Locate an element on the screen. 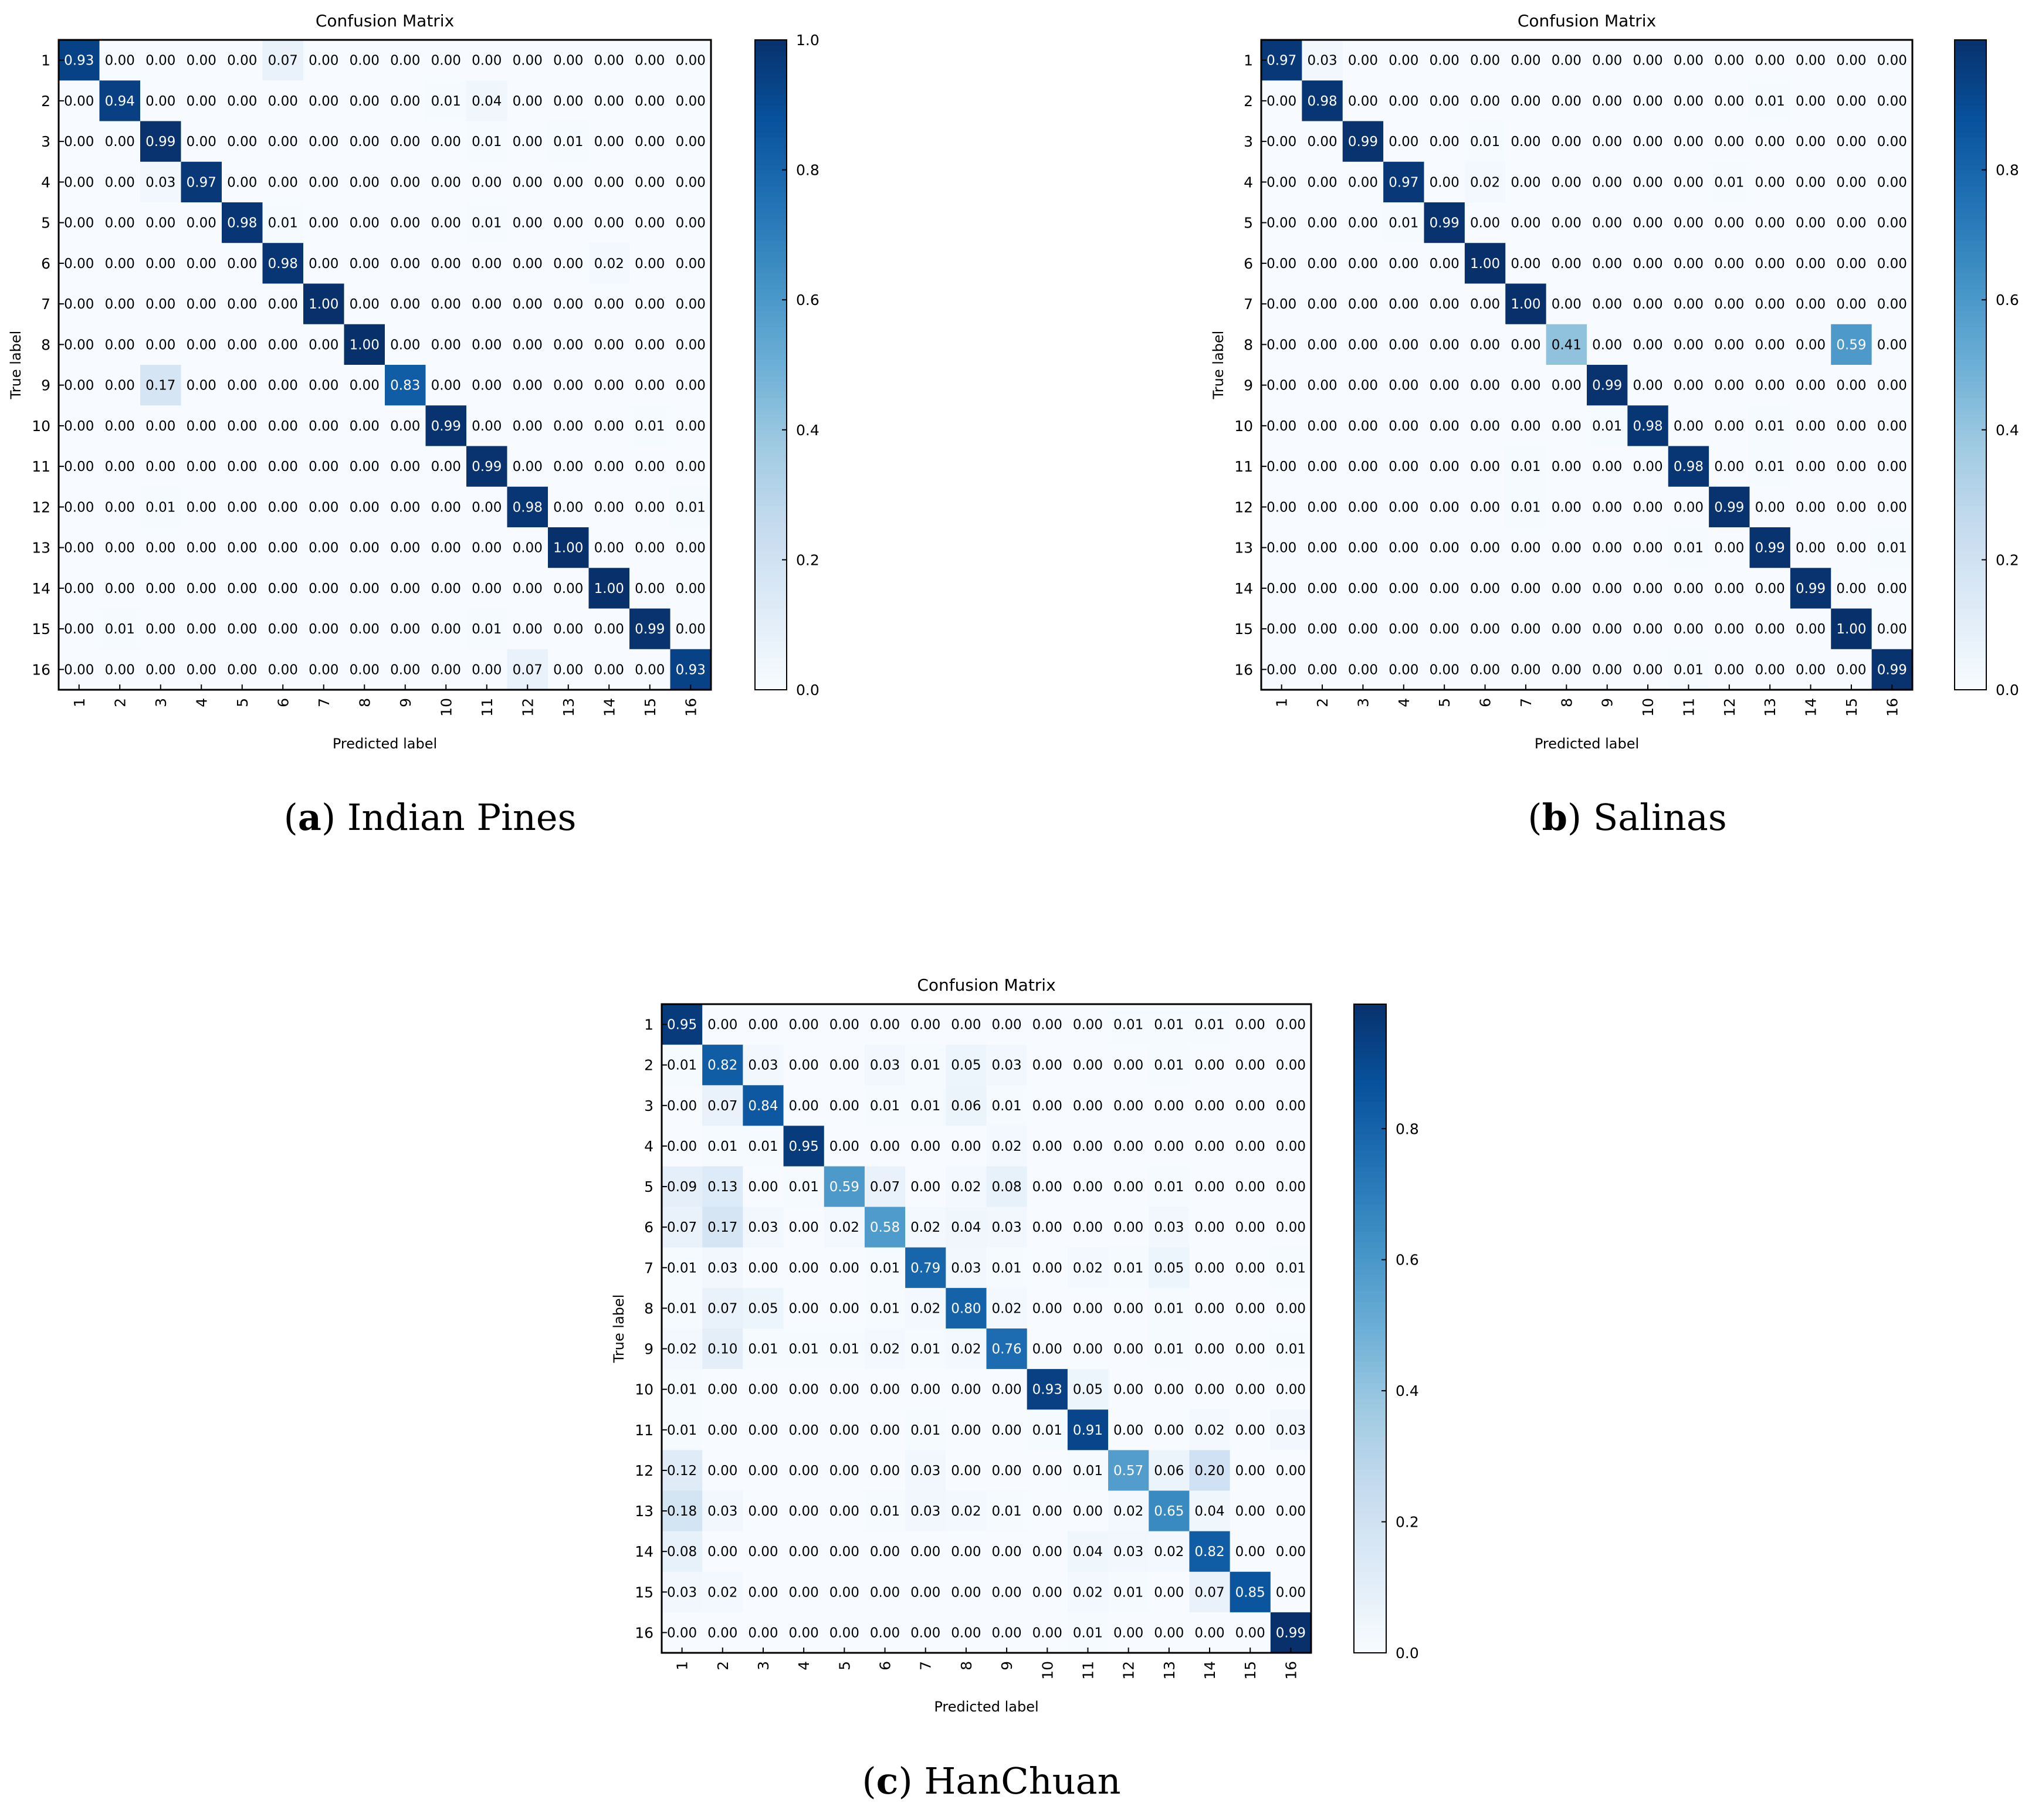 Image resolution: width=2025 pixels, height=1820 pixels. cell-value-label: 0.41 is located at coordinates (1567, 345).